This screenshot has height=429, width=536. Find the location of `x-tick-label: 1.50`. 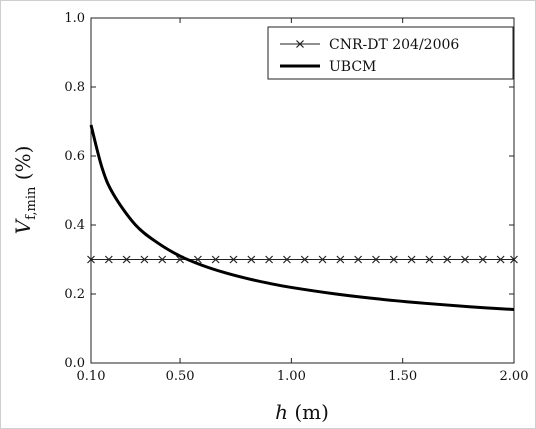

x-tick-label: 1.50 is located at coordinates (402, 376).